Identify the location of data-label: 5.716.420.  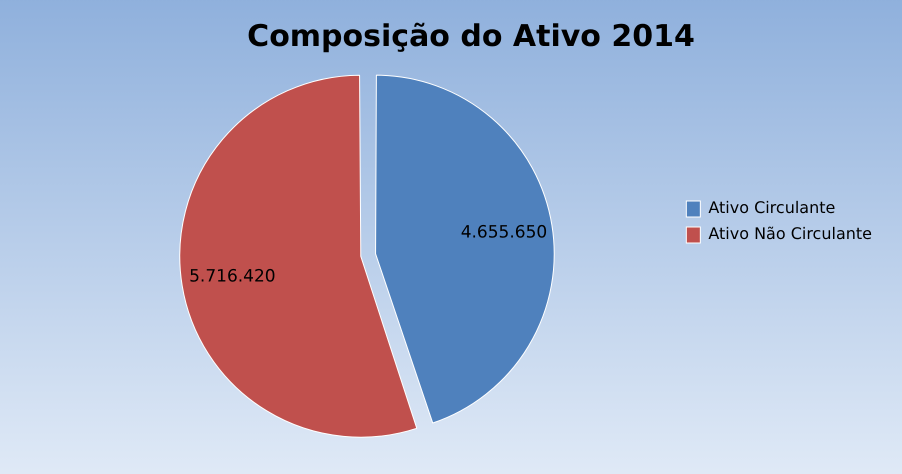
(232, 276).